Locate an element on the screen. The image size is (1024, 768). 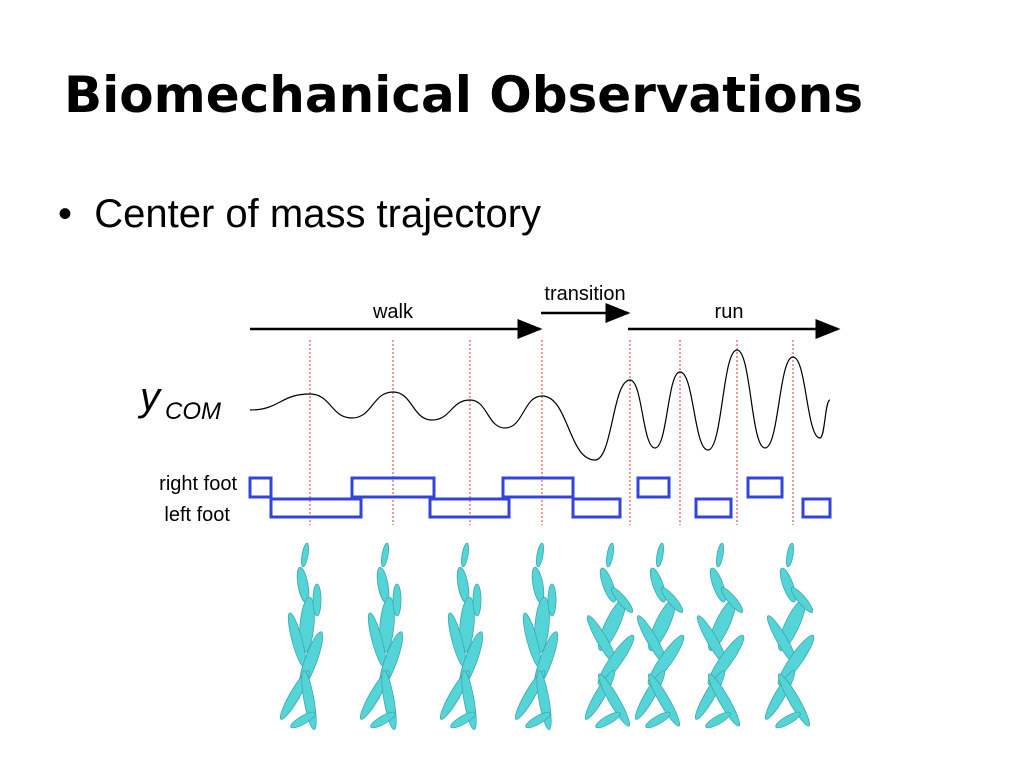
phase-label: run is located at coordinates (729, 312).